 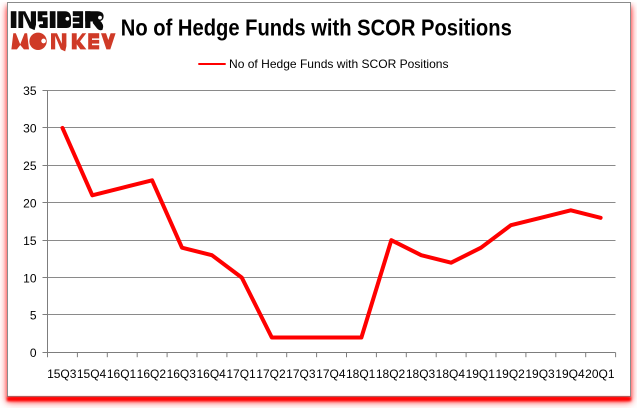 What do you see at coordinates (510, 374) in the screenshot?
I see `svg-text: 19Q2` at bounding box center [510, 374].